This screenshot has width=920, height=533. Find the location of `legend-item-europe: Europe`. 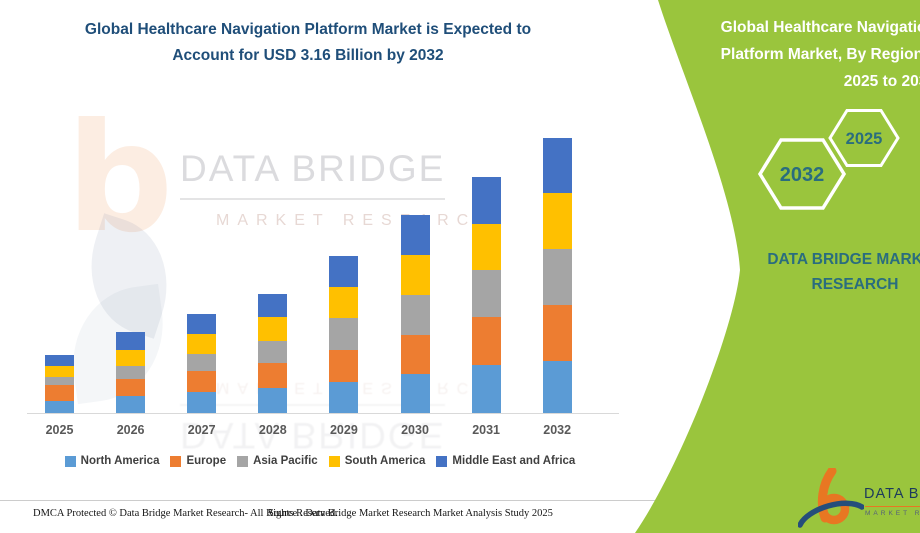

legend-item-europe: Europe is located at coordinates (198, 461).